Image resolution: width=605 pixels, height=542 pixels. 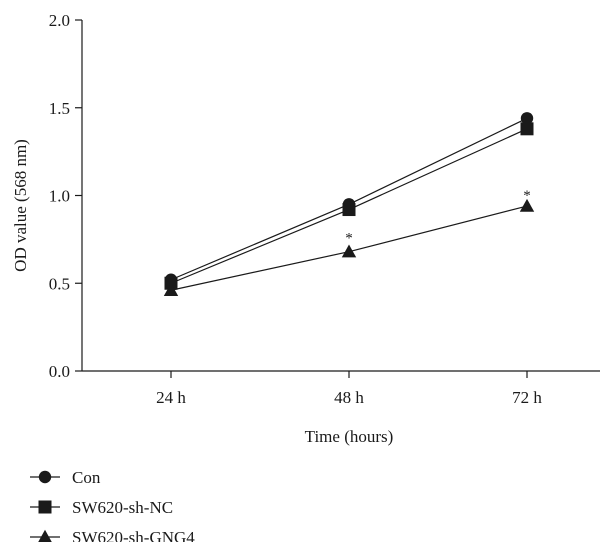 I want to click on x-tick-label: 48 h, so click(x=349, y=397).